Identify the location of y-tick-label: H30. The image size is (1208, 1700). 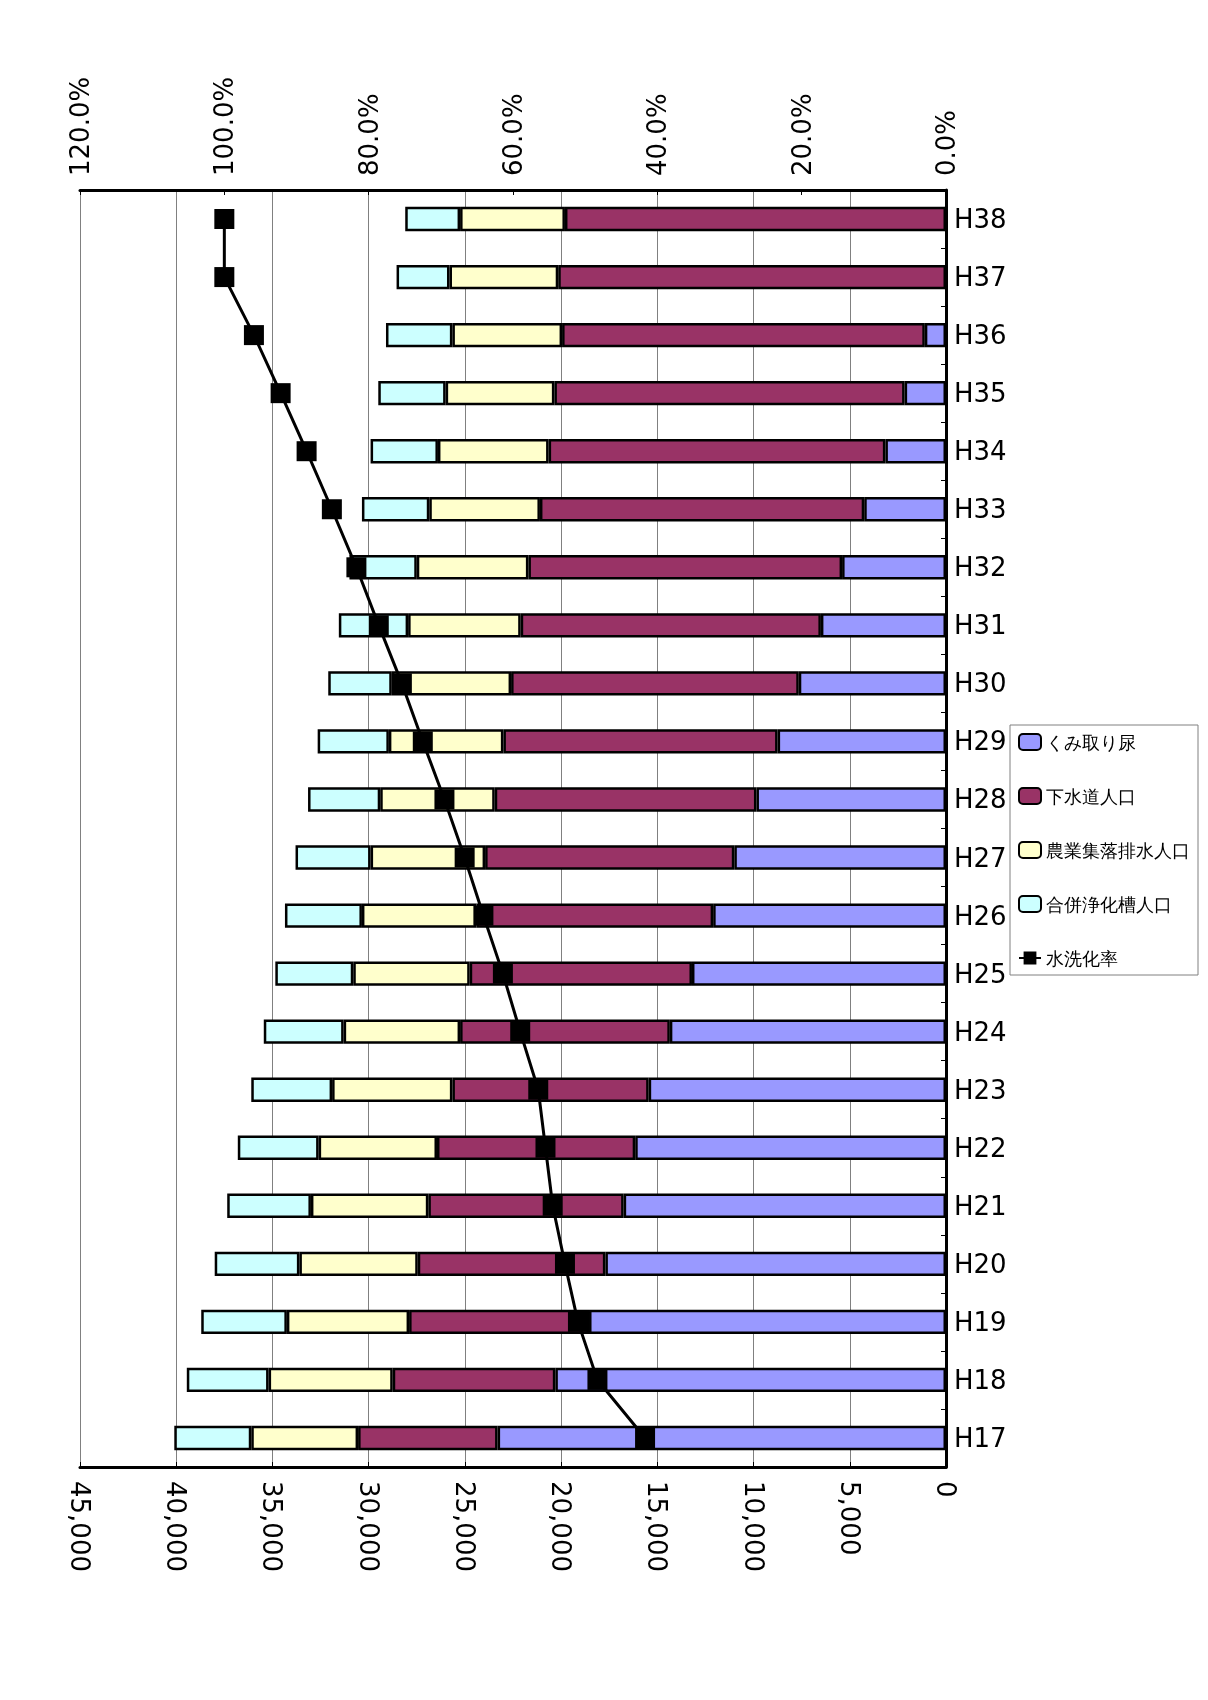
(980, 683).